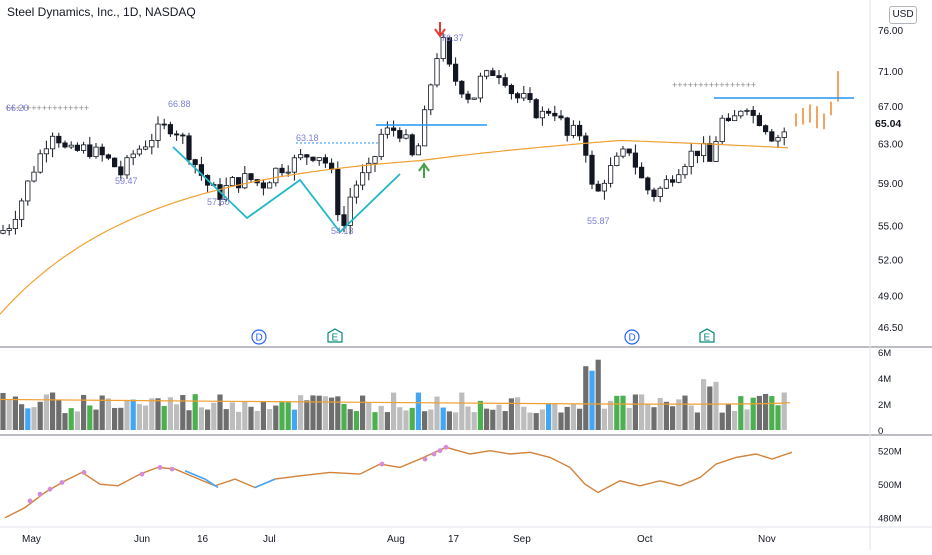  What do you see at coordinates (440, 30) in the screenshot?
I see `sell-arrow` at bounding box center [440, 30].